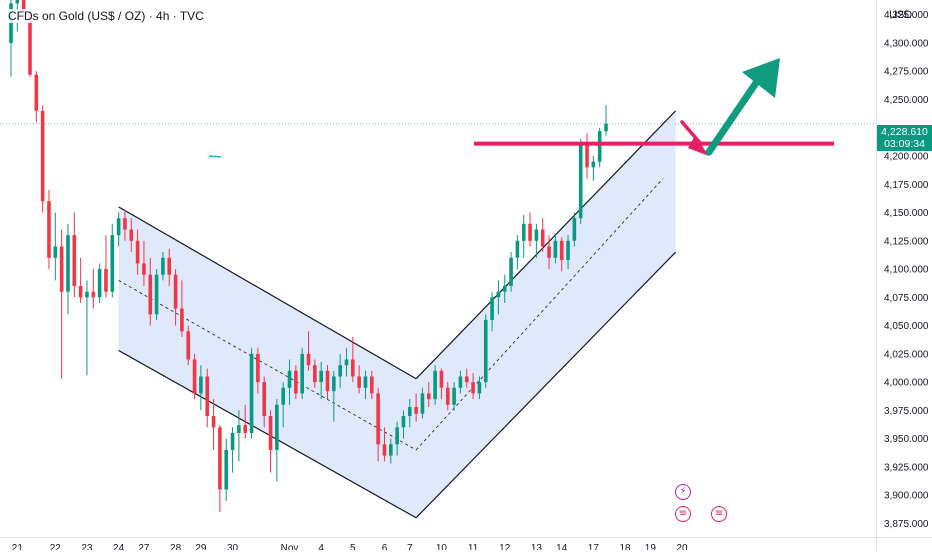 The image size is (932, 555). Describe the element at coordinates (906, 354) in the screenshot. I see `y-tick-label: 4,025.000` at that location.